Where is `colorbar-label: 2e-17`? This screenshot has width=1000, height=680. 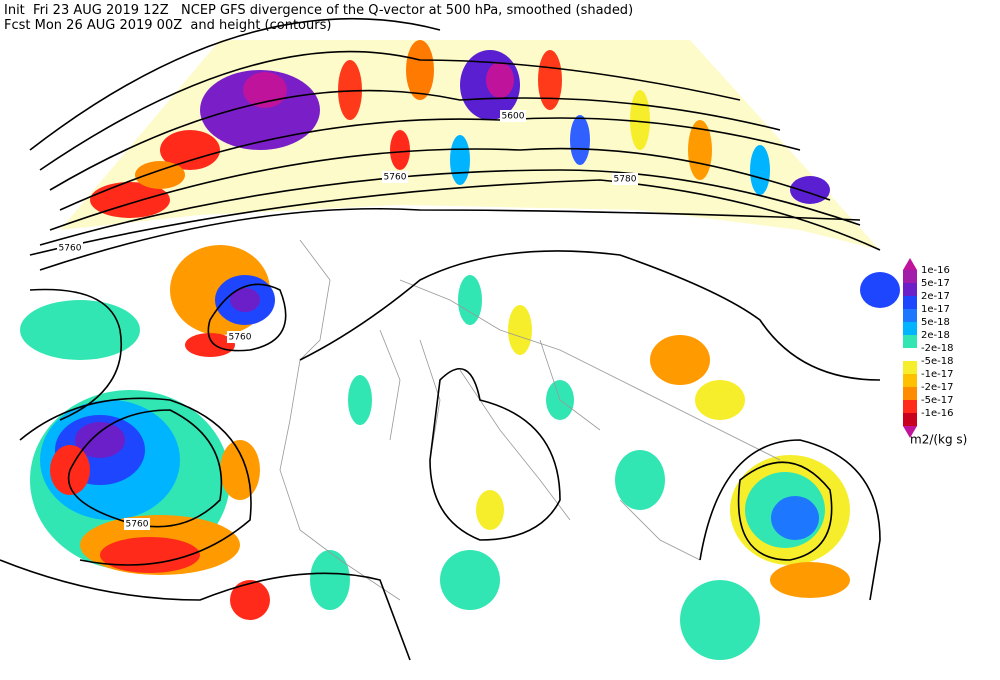 colorbar-label: 2e-17 is located at coordinates (935, 296).